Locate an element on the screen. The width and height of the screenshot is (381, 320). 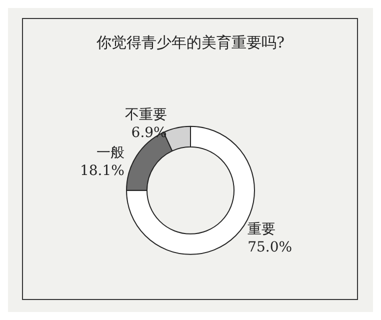
data-label: 75.0% is located at coordinates (270, 247).